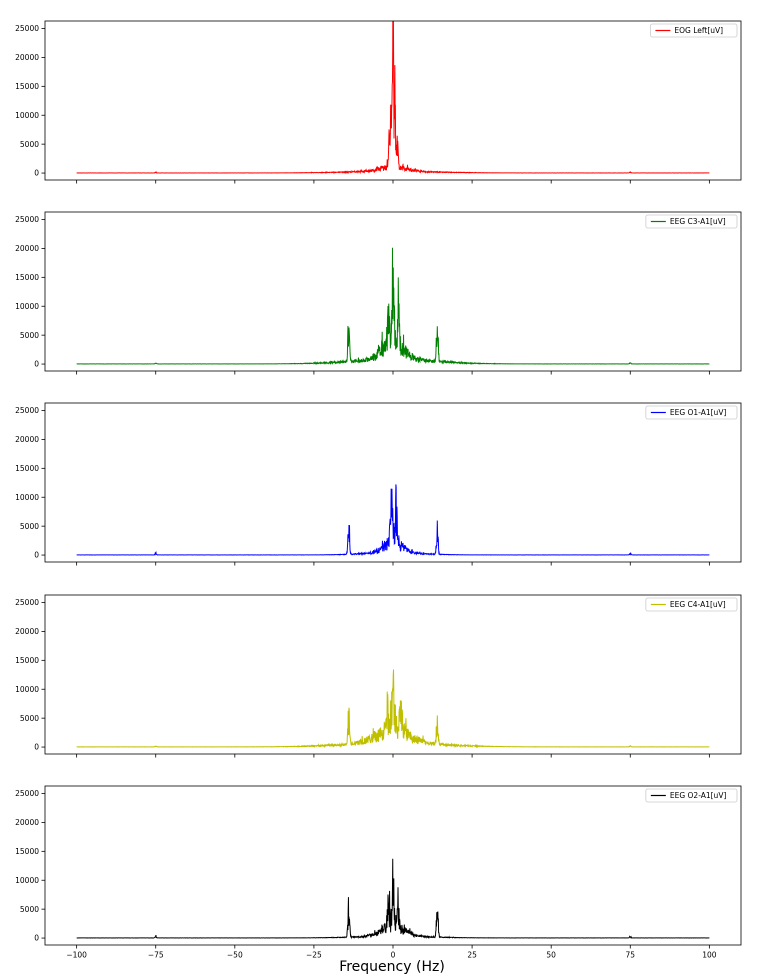 The image size is (782, 977). I want to click on legend: EOG Left[uV], so click(694, 30).